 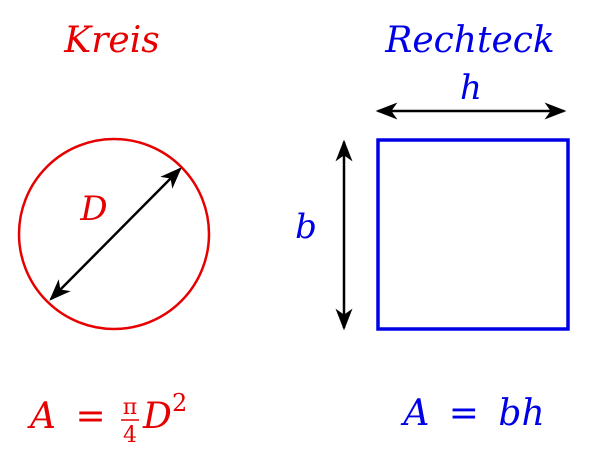 What do you see at coordinates (111, 40) in the screenshot?
I see `circle-title: Kreis` at bounding box center [111, 40].